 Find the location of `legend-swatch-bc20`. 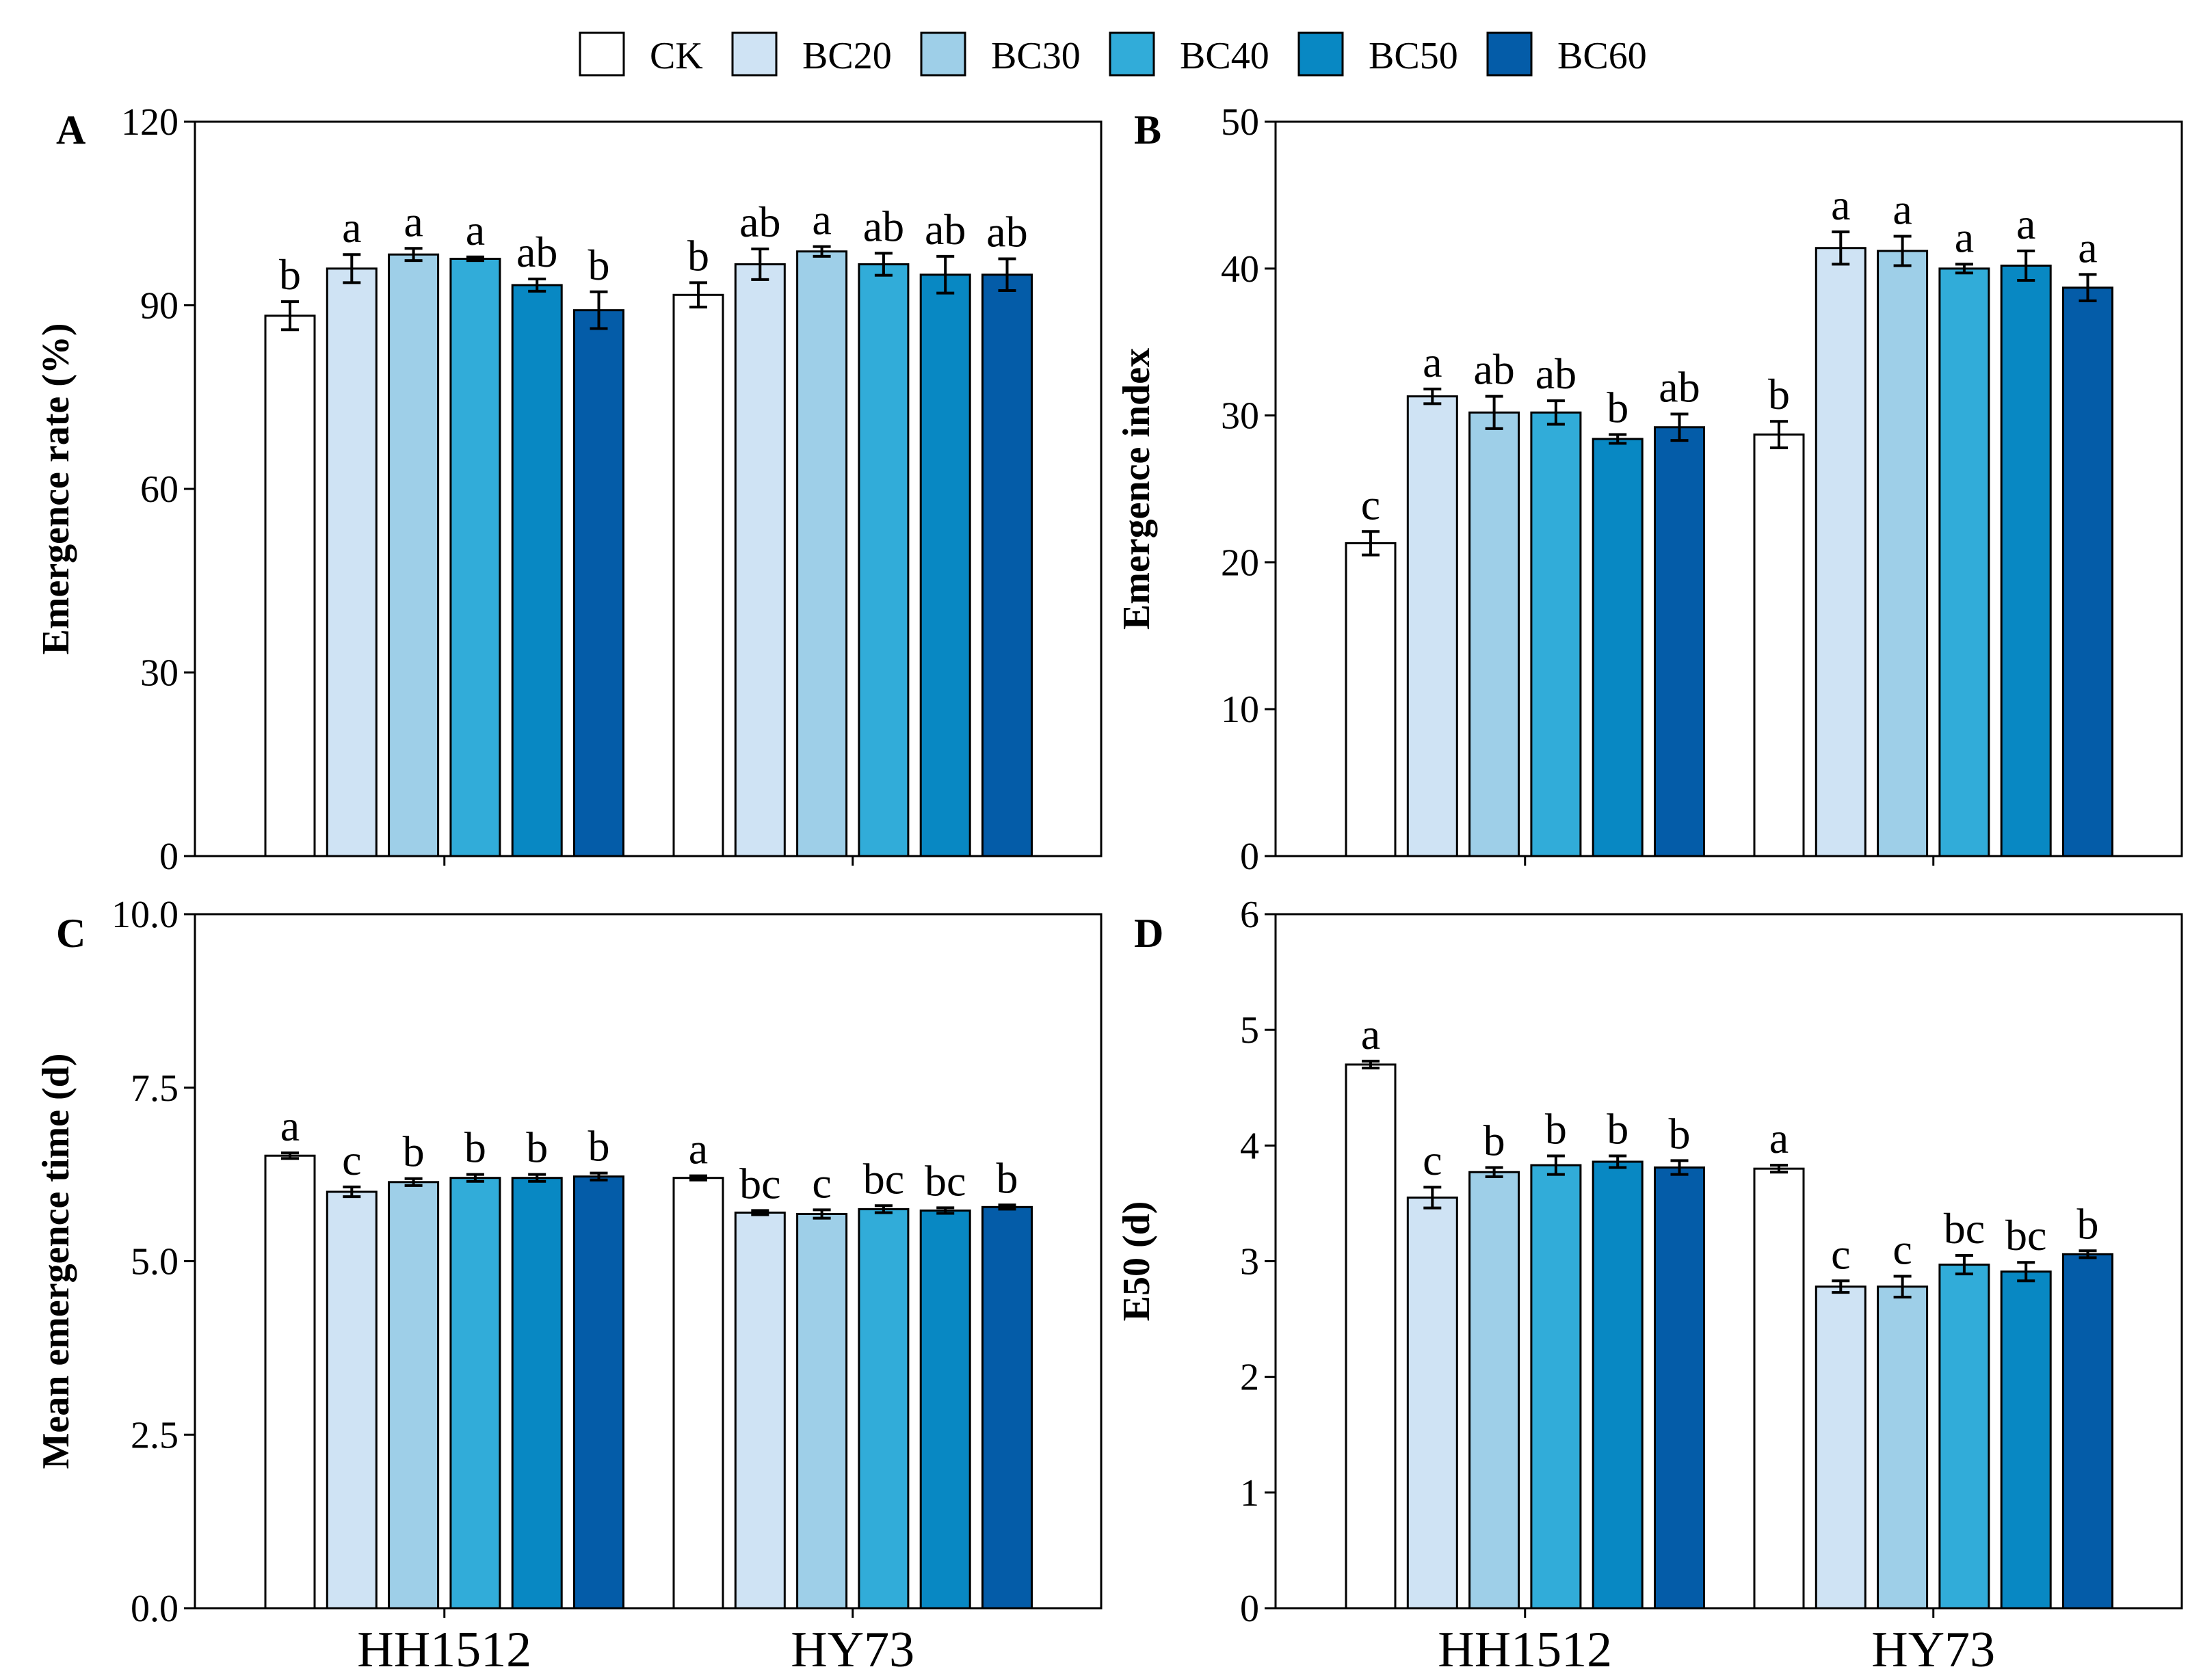

legend-swatch-bc20 is located at coordinates (754, 54).